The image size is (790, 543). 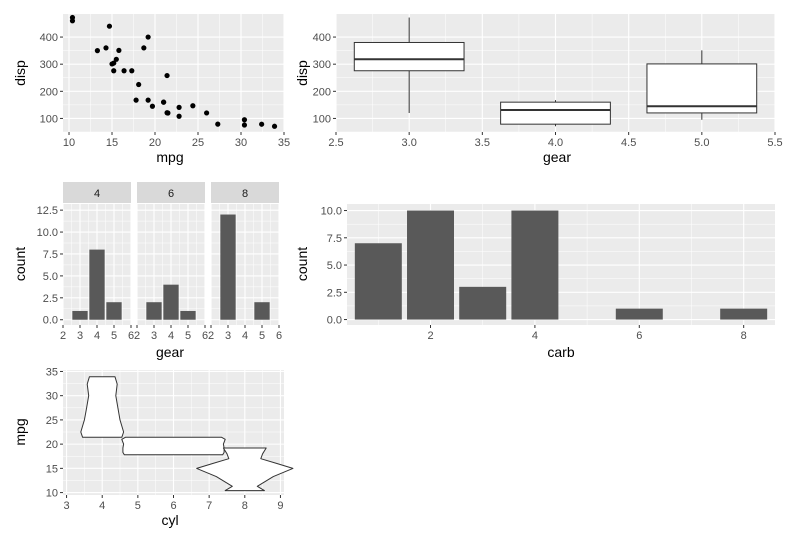 I want to click on facet-y-tick-label: 2.5, so click(x=50, y=299).